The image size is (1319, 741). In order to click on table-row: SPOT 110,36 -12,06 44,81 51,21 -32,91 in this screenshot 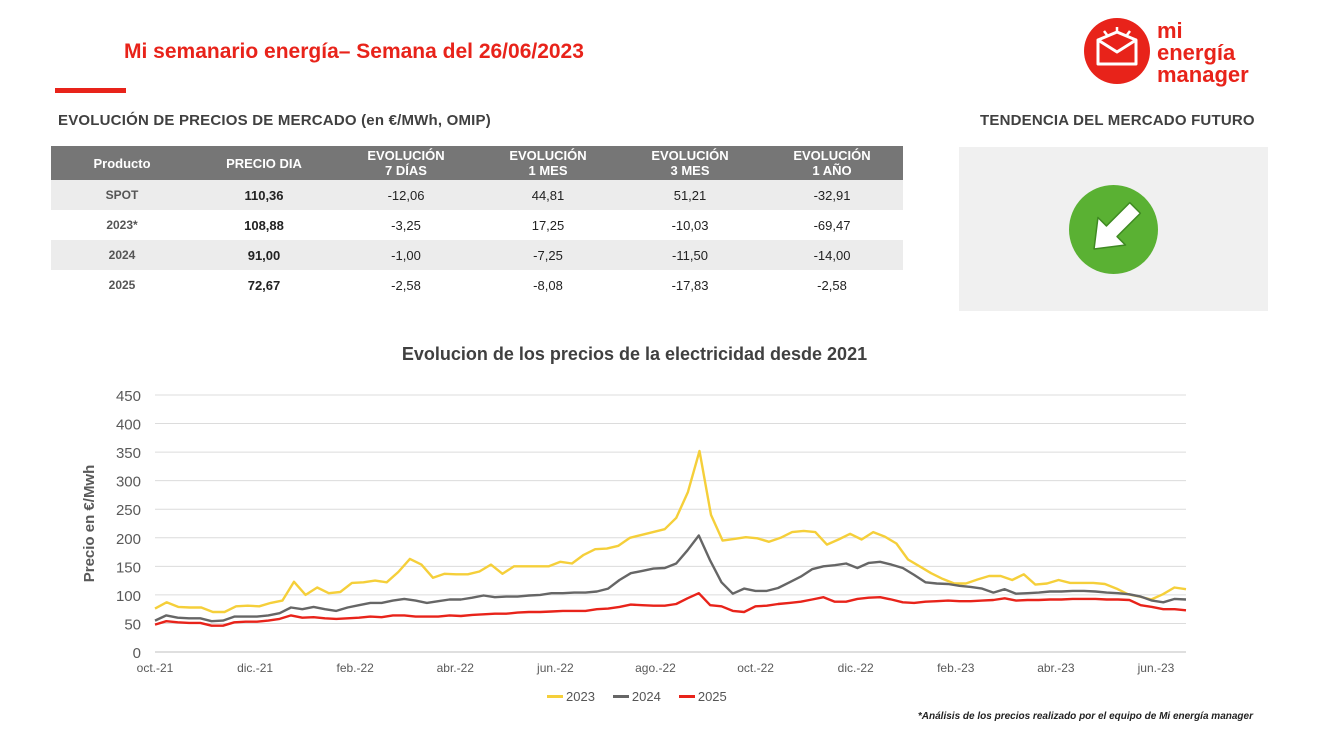, I will do `click(477, 195)`.